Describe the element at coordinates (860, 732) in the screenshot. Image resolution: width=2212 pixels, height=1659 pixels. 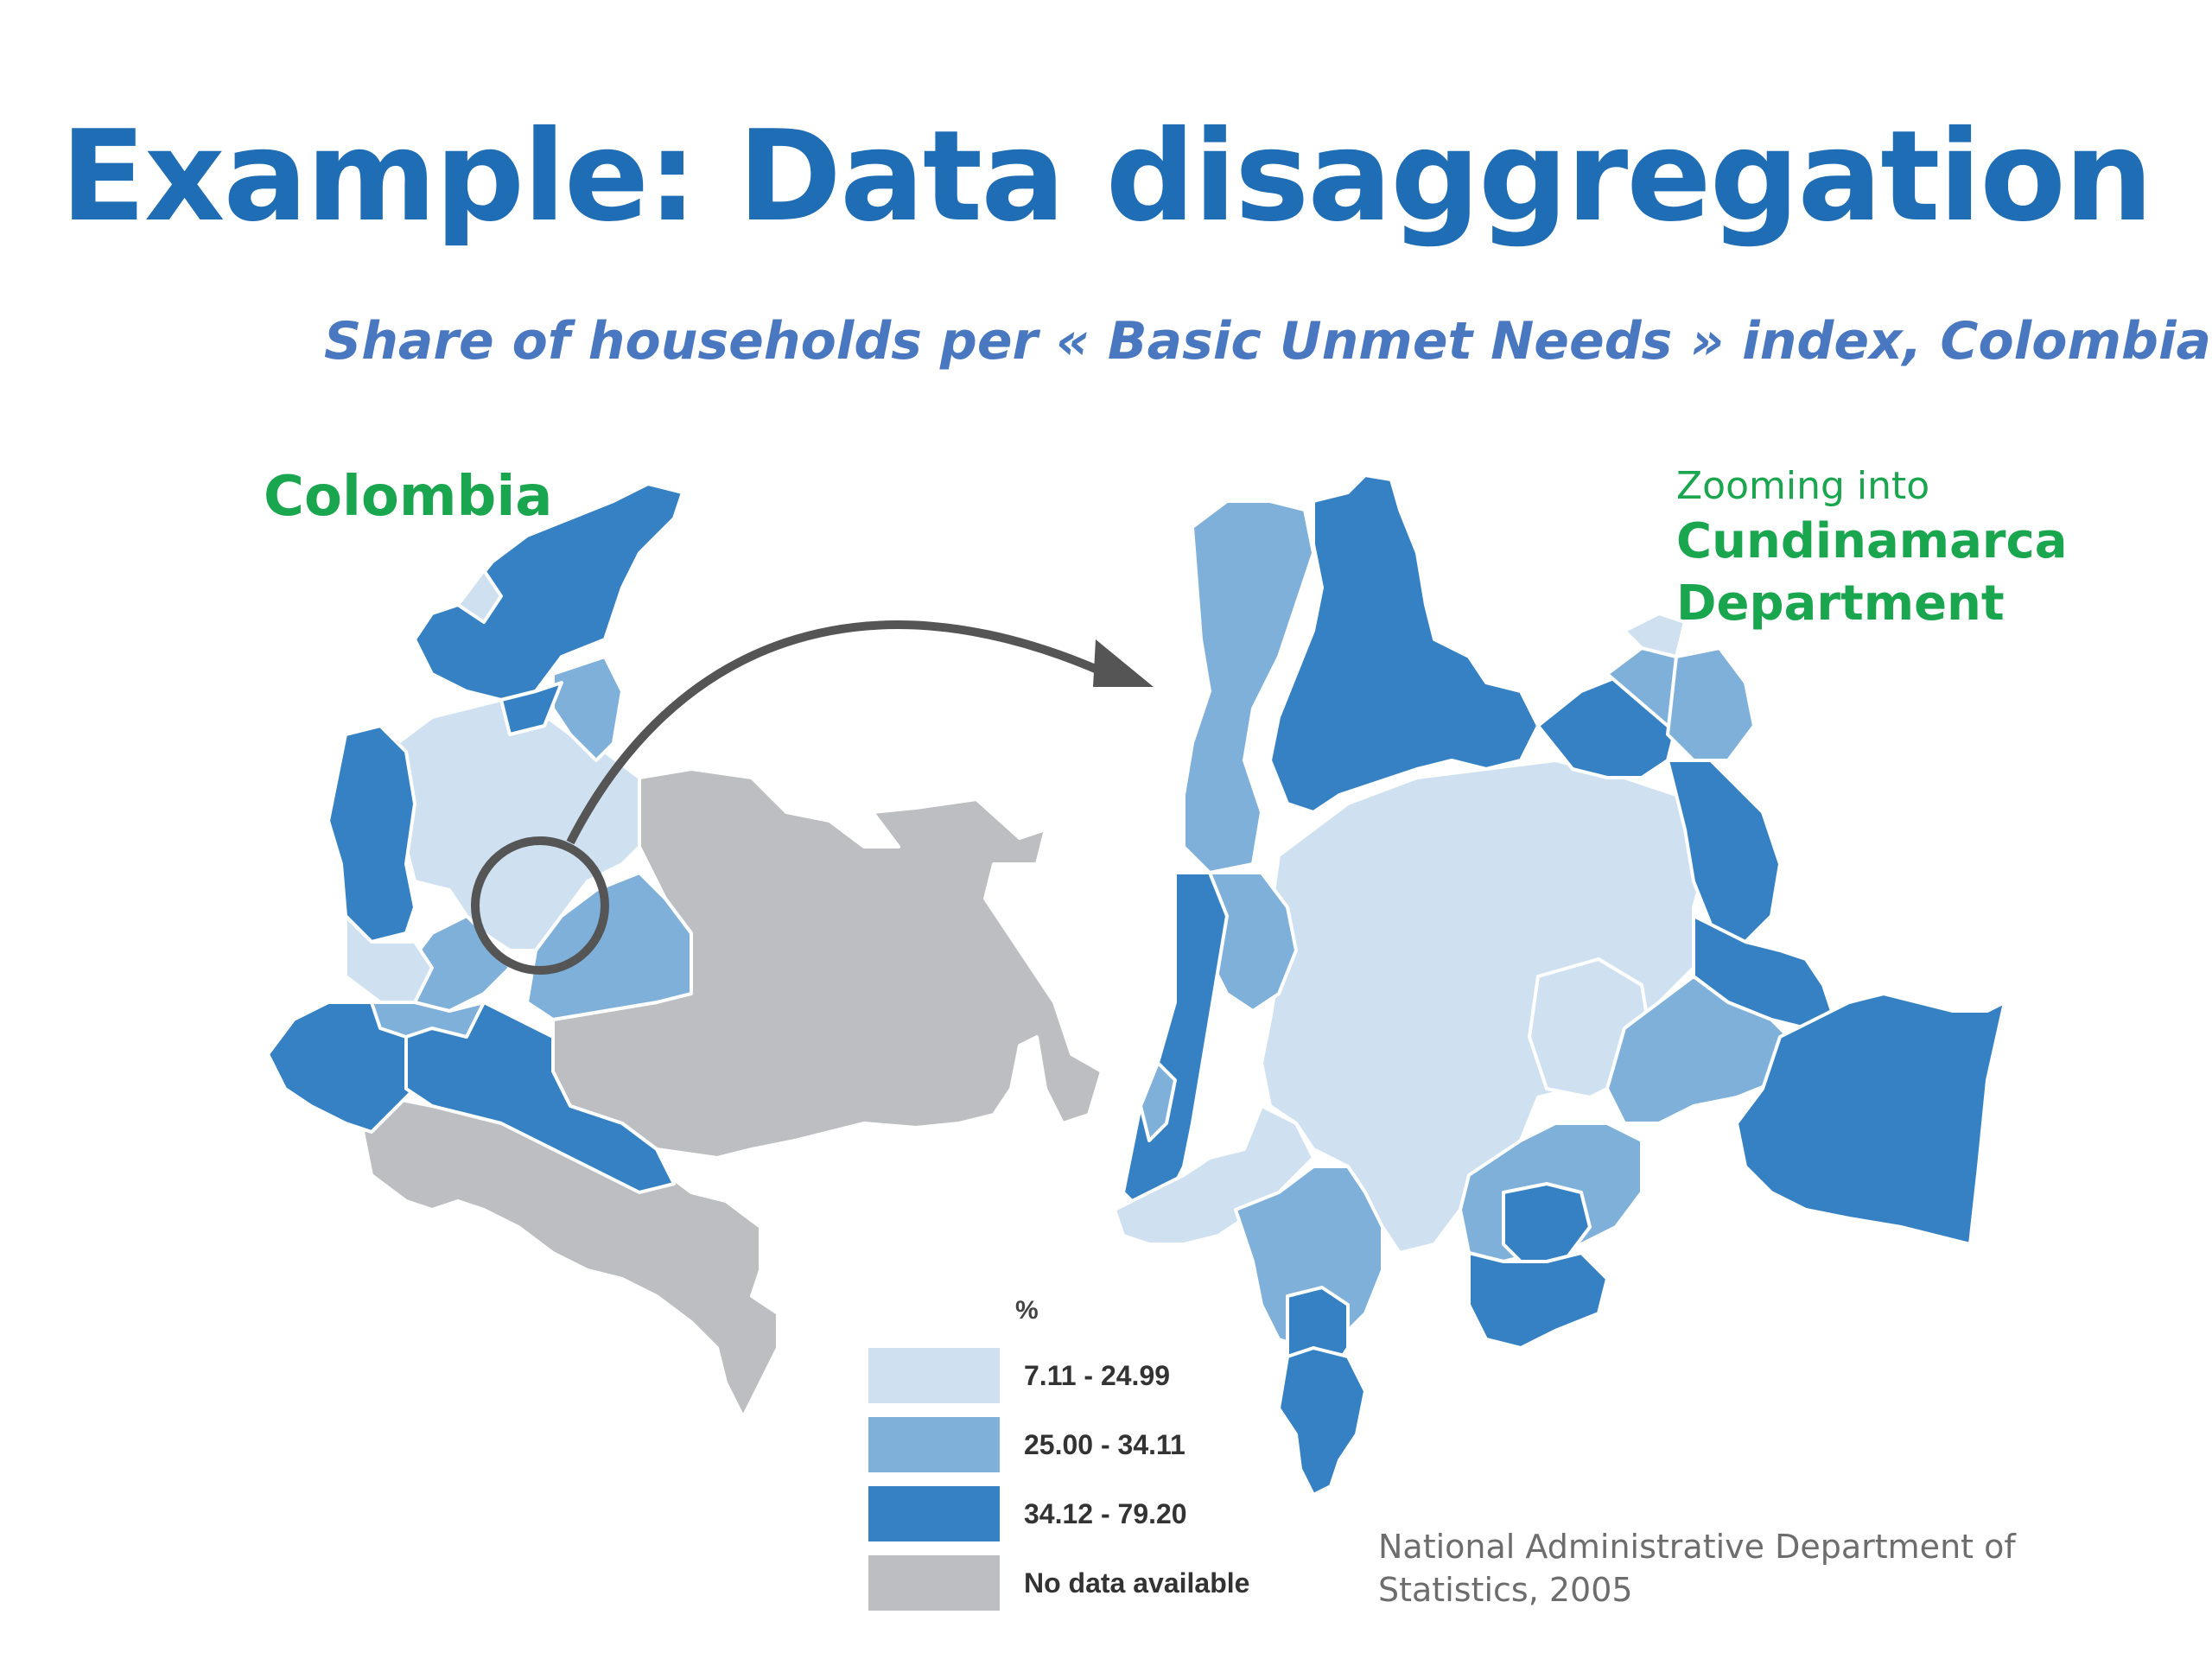
I see `zoom-arrow` at that location.